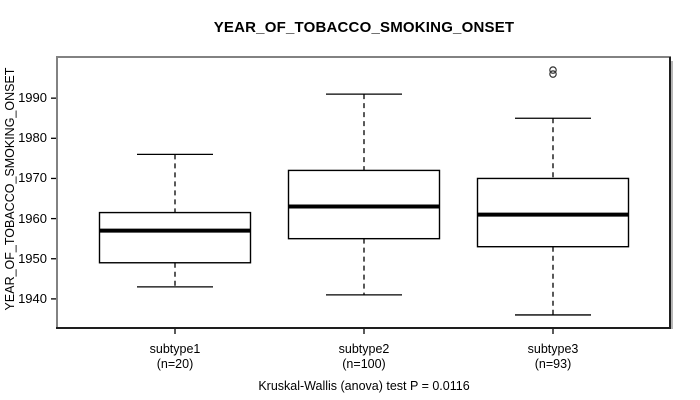 The width and height of the screenshot is (700, 400). I want to click on y-axis-ticks, so click(53, 198).